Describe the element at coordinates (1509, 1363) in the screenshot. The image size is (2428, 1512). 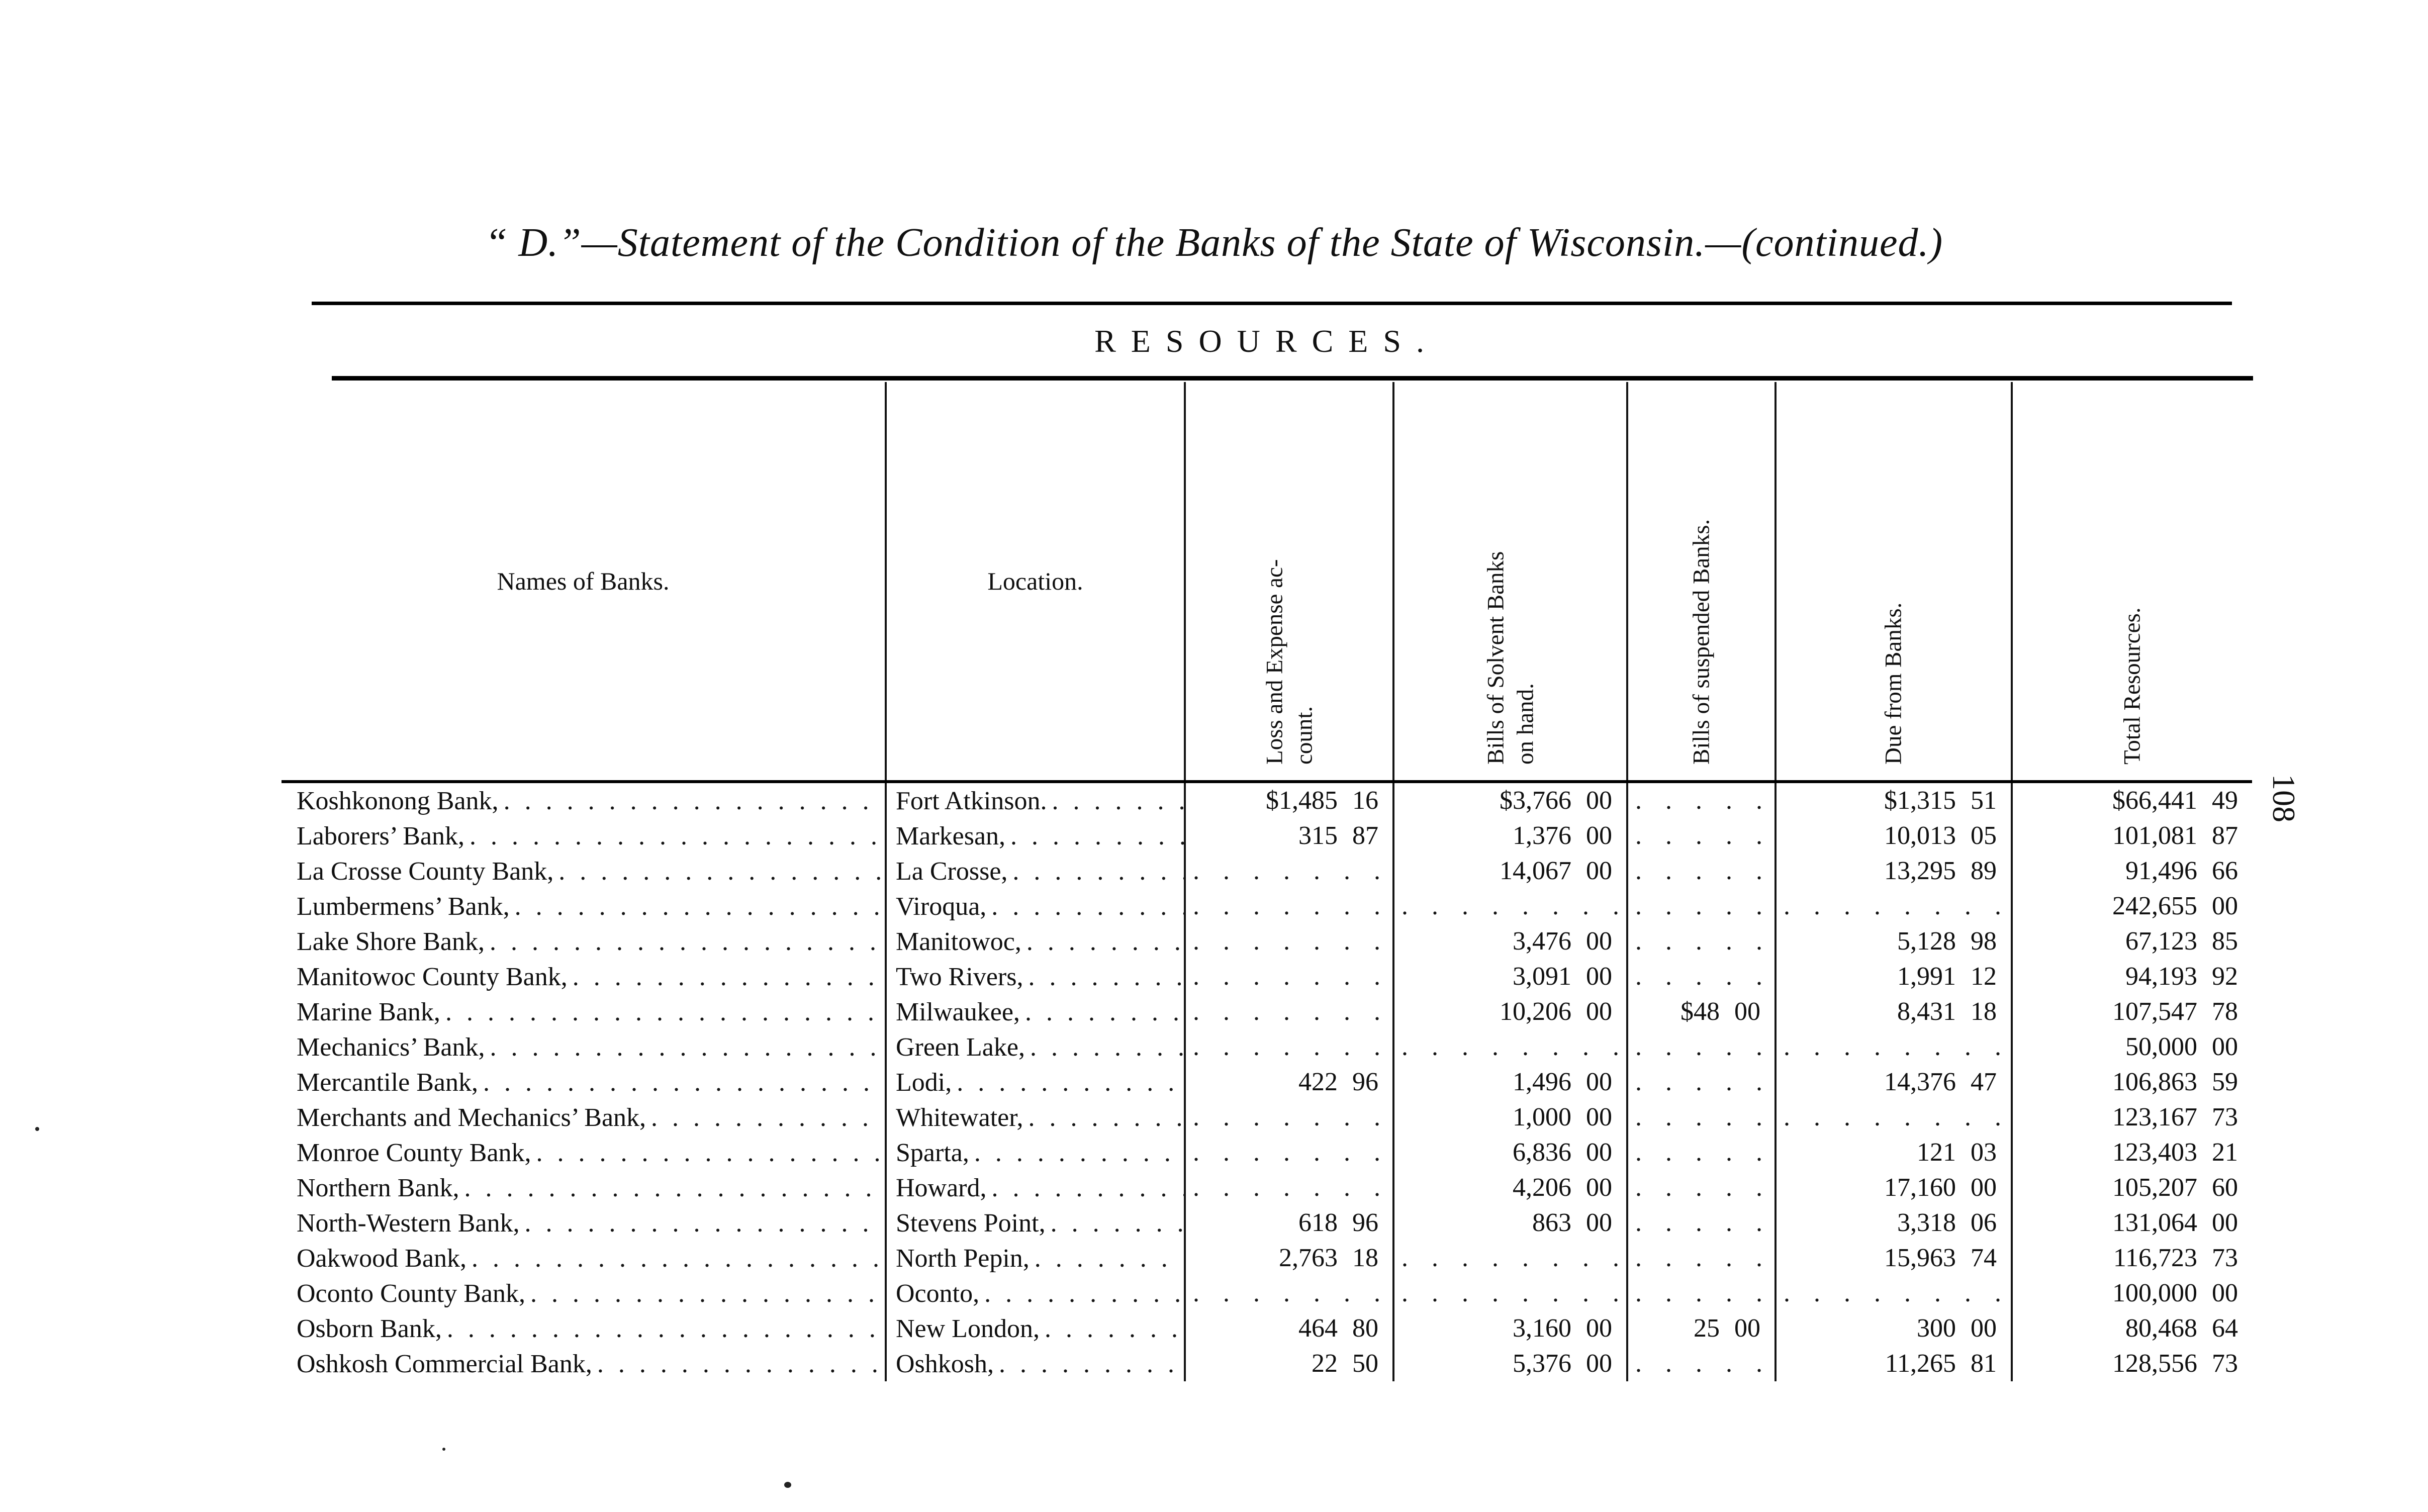
I see `bills-solvent-cell: 5,376 00` at that location.